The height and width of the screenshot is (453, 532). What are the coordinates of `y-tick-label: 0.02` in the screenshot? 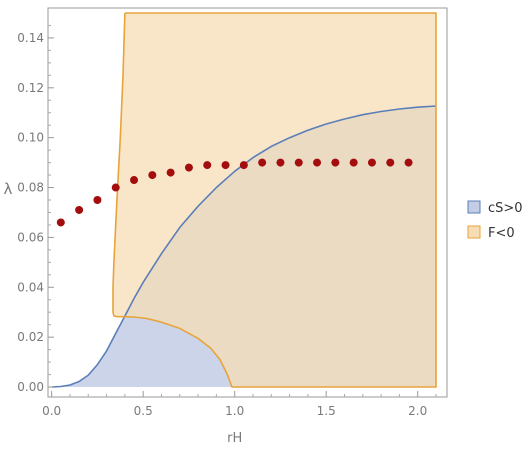 It's located at (30, 337).